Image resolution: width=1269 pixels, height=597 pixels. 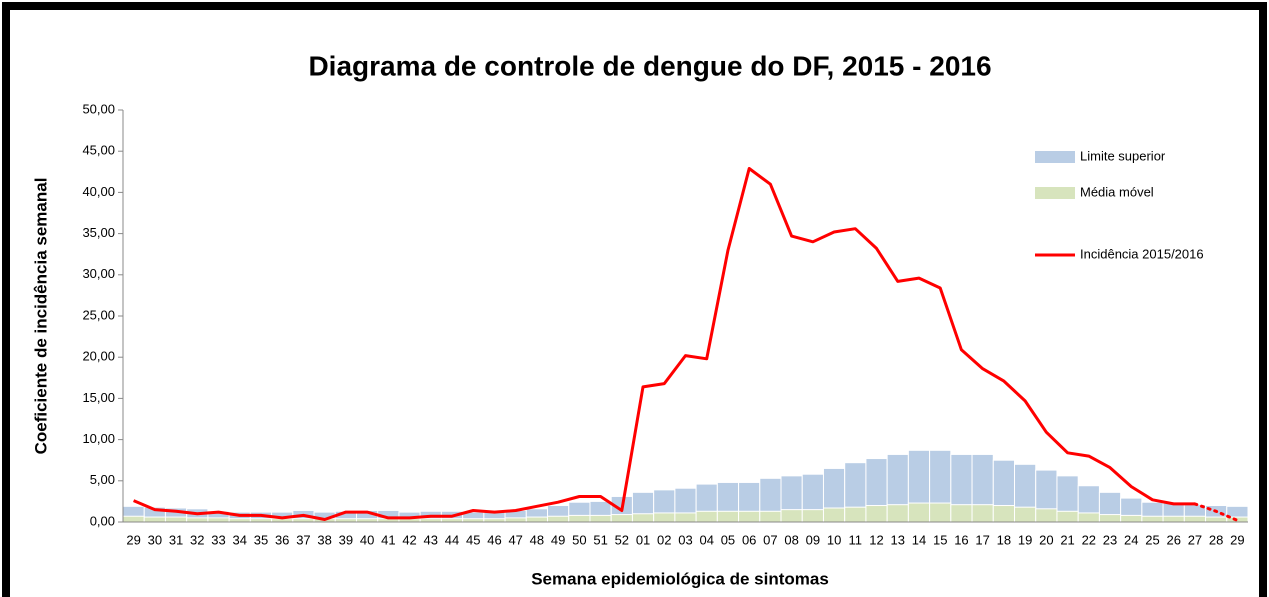 What do you see at coordinates (537, 539) in the screenshot?
I see `x-tick-label: 48` at bounding box center [537, 539].